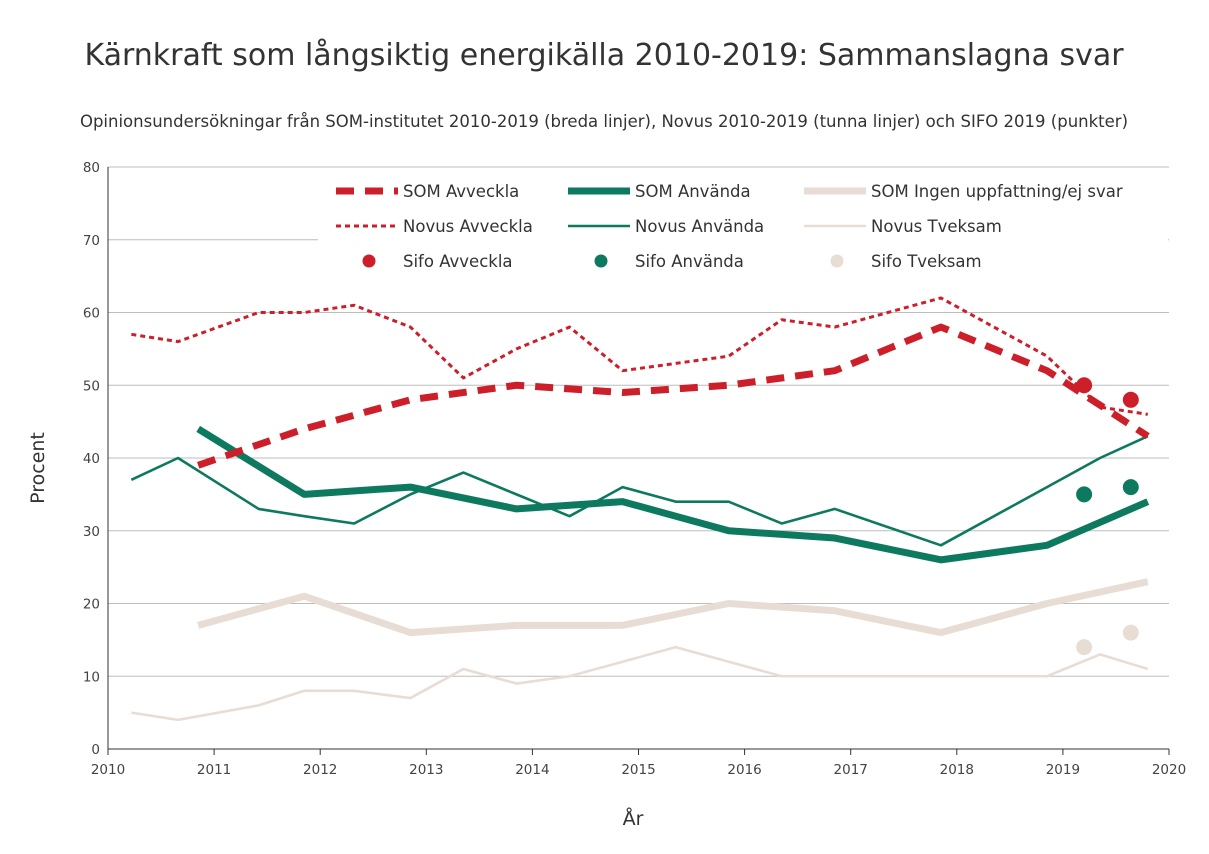  Describe the element at coordinates (320, 770) in the screenshot. I see `x-tick-label: 2012` at that location.